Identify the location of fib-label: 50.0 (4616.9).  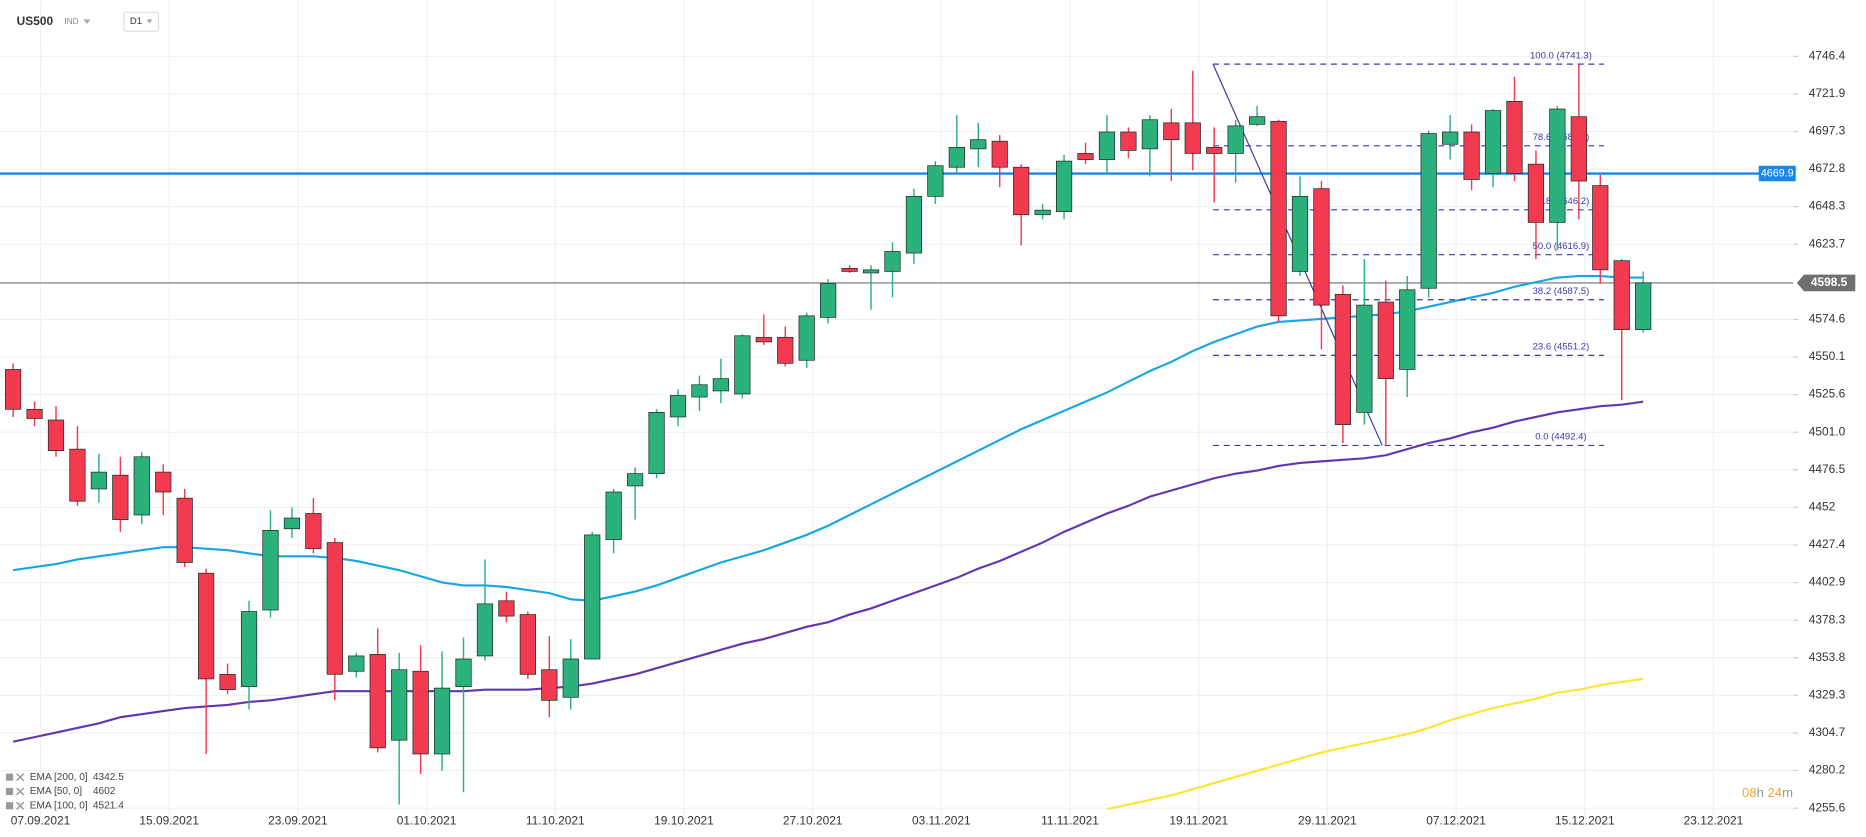
(1561, 246).